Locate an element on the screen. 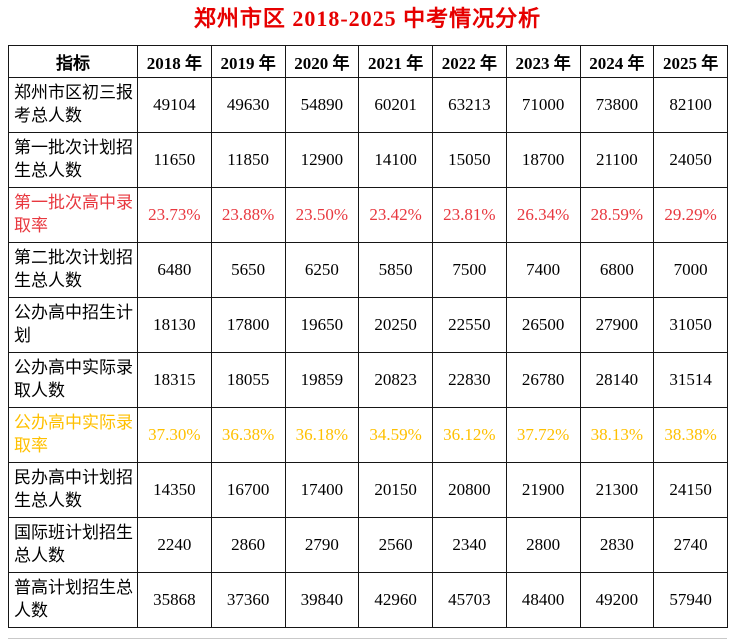  value-cell: 26500 is located at coordinates (543, 325).